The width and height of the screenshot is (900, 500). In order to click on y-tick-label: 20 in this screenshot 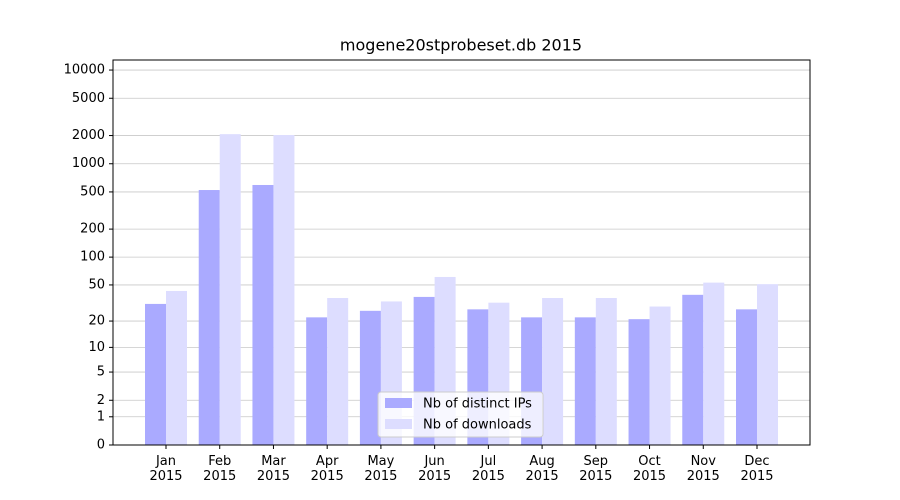, I will do `click(96, 321)`.